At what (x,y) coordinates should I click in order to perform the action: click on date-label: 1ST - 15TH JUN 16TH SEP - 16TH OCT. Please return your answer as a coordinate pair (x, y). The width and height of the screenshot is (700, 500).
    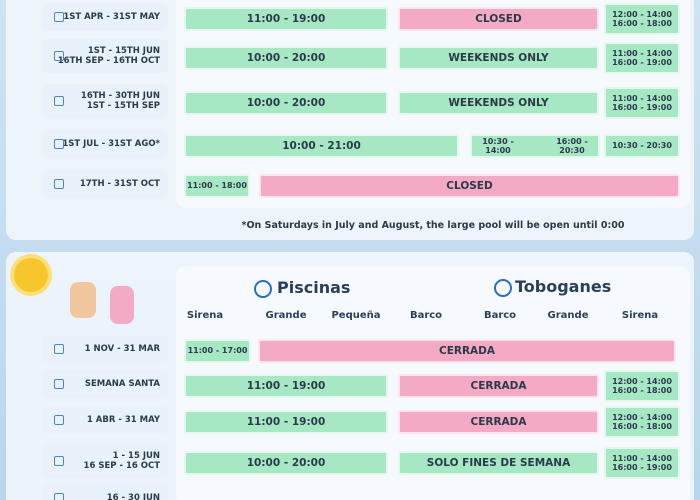
    Looking at the image, I should click on (105, 56).